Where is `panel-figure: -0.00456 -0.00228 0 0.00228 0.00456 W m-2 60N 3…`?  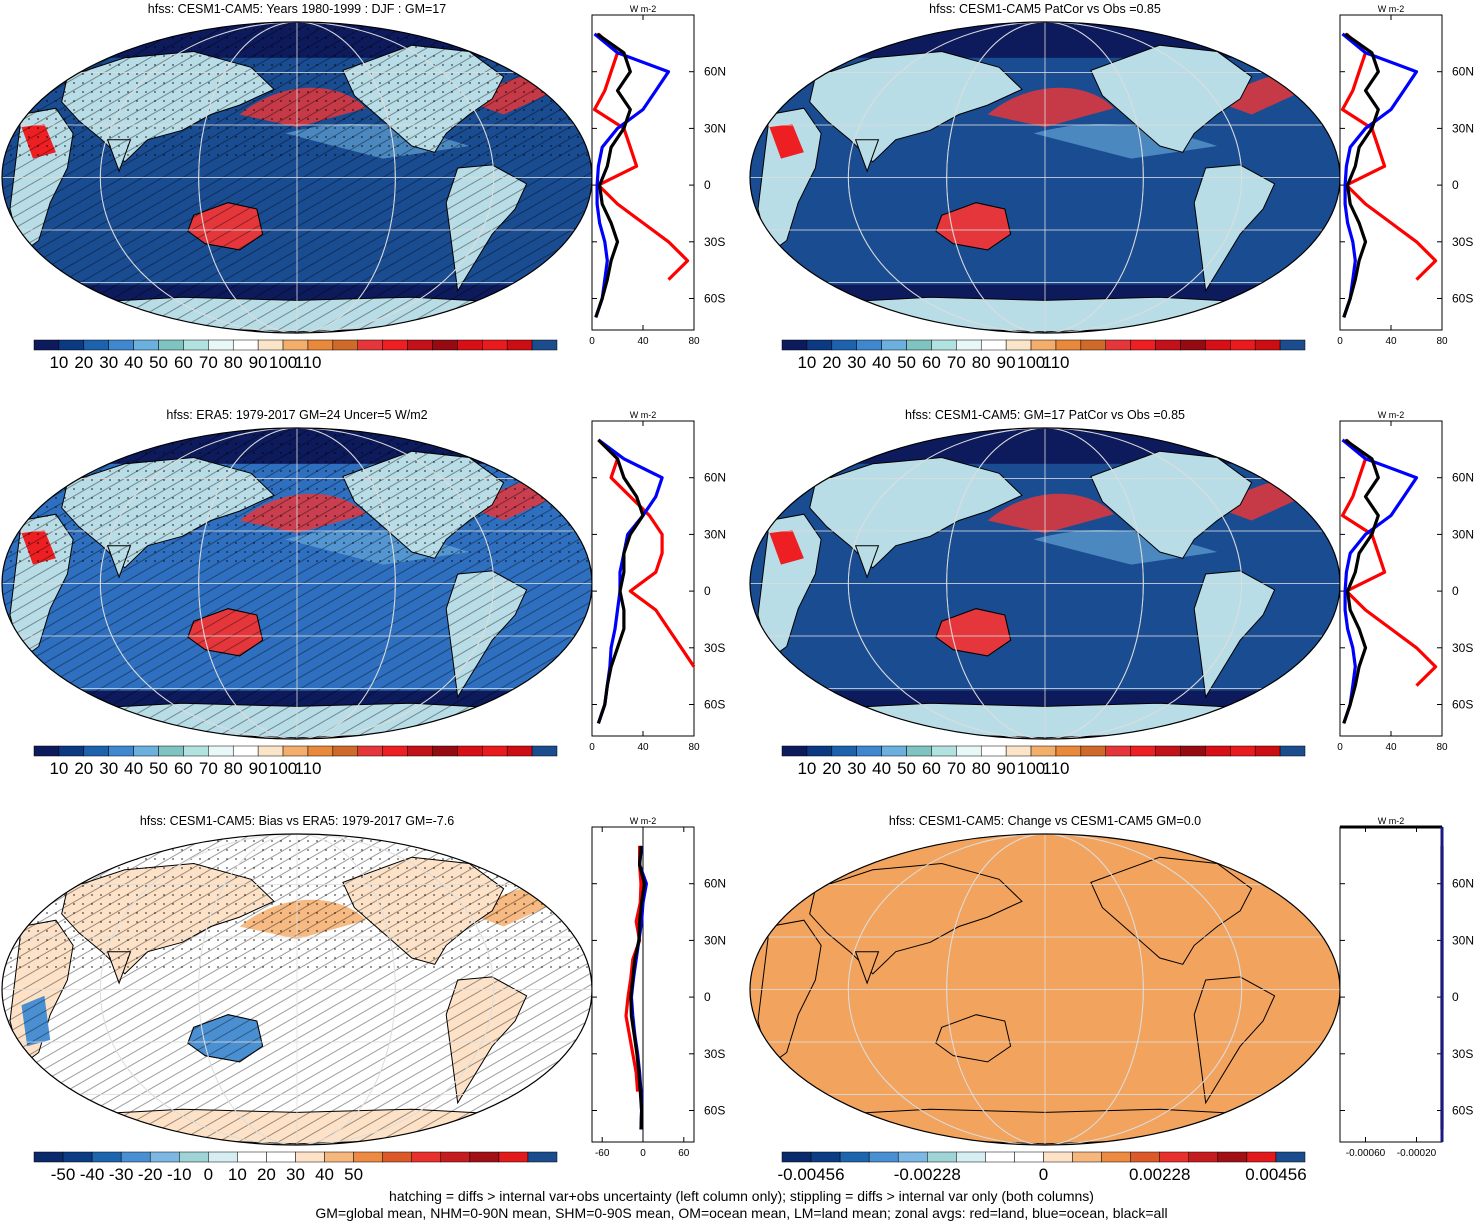
panel-figure: -0.00456 -0.00228 0 0.00228 0.00456 W m-2 60N 3… is located at coordinates (1111, 1000).